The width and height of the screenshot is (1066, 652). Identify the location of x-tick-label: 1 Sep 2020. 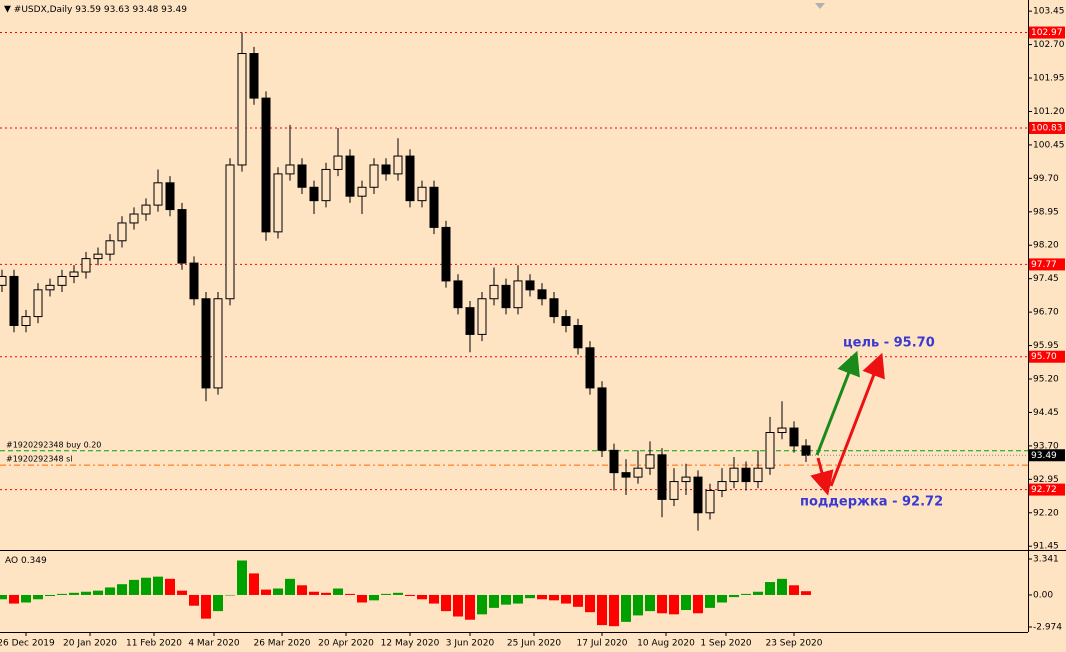
(726, 644).